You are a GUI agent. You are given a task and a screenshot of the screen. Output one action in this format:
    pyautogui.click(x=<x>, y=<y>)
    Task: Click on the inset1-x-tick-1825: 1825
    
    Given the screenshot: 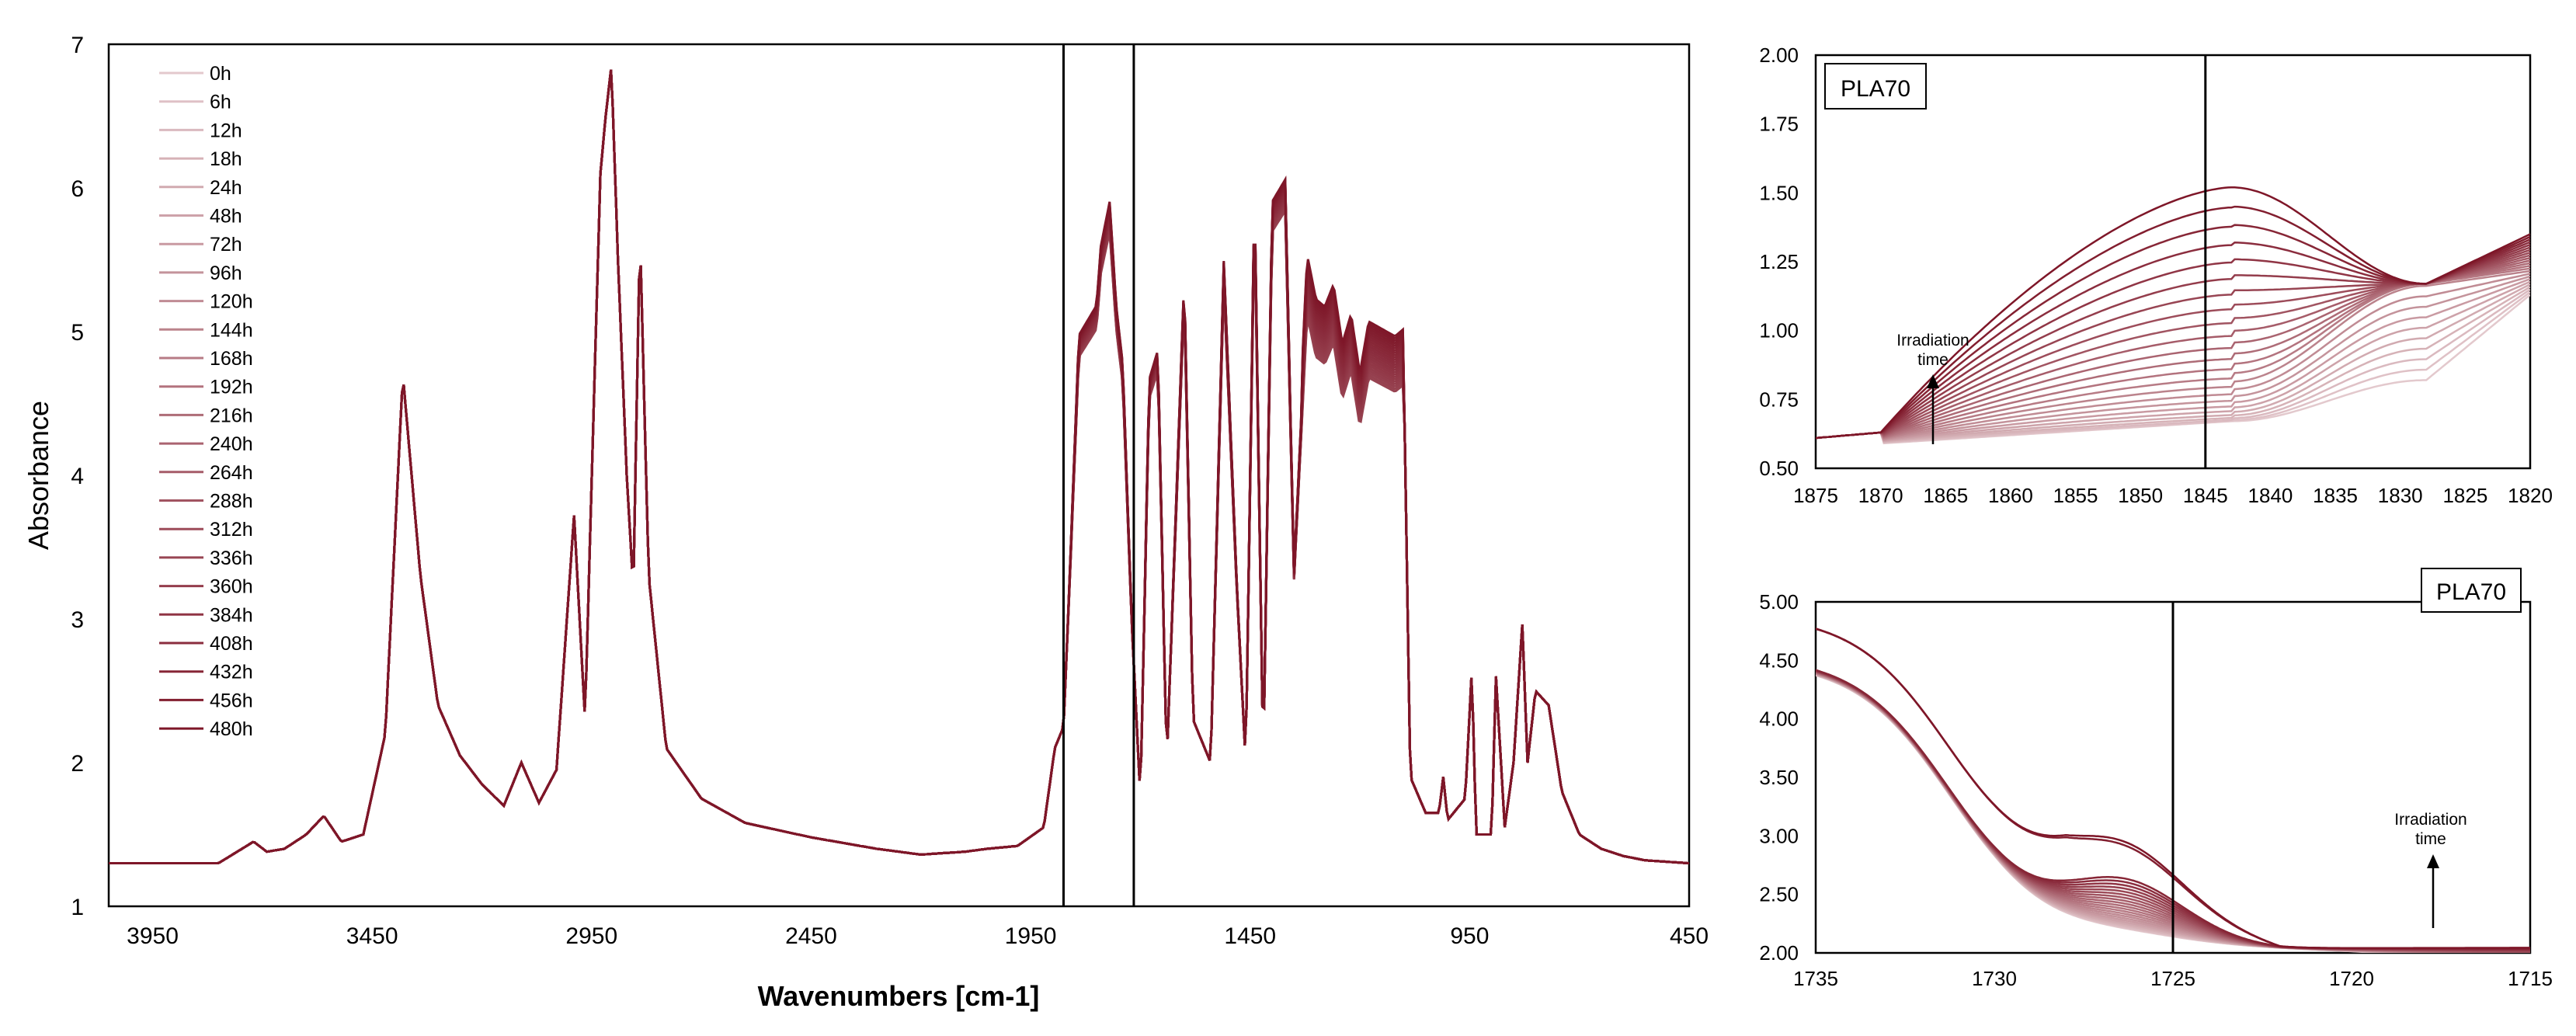 What is the action you would take?
    pyautogui.click(x=2464, y=495)
    